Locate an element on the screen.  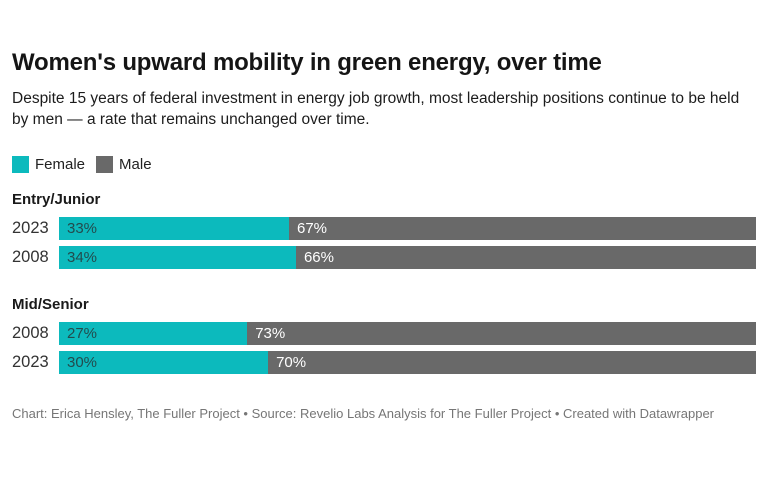
female-bar-segment: 34% is located at coordinates (177, 257).